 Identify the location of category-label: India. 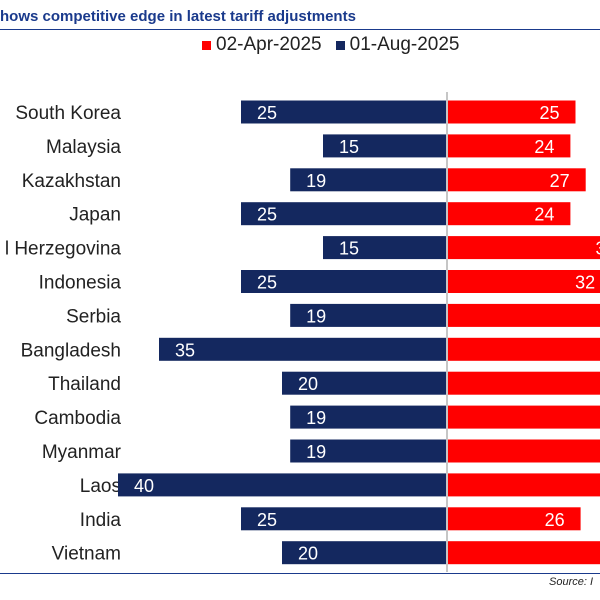
(101, 520).